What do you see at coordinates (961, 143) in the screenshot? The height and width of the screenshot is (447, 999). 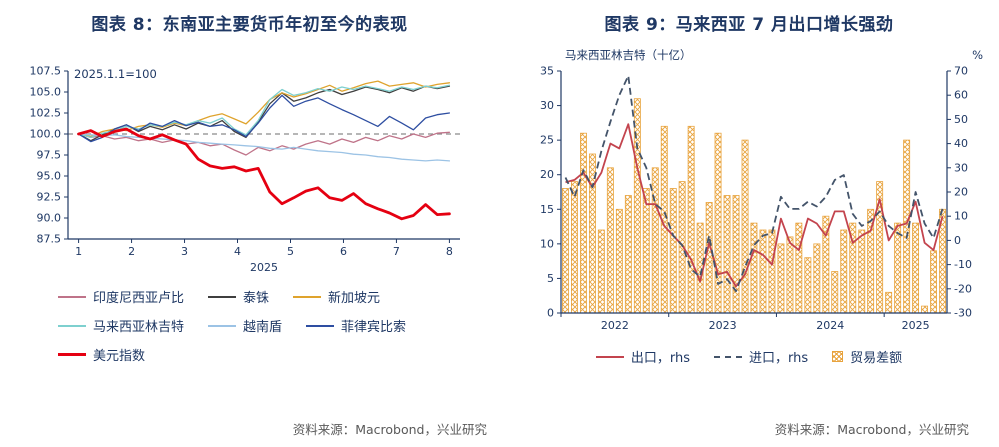 I see `axis-text: 40` at bounding box center [961, 143].